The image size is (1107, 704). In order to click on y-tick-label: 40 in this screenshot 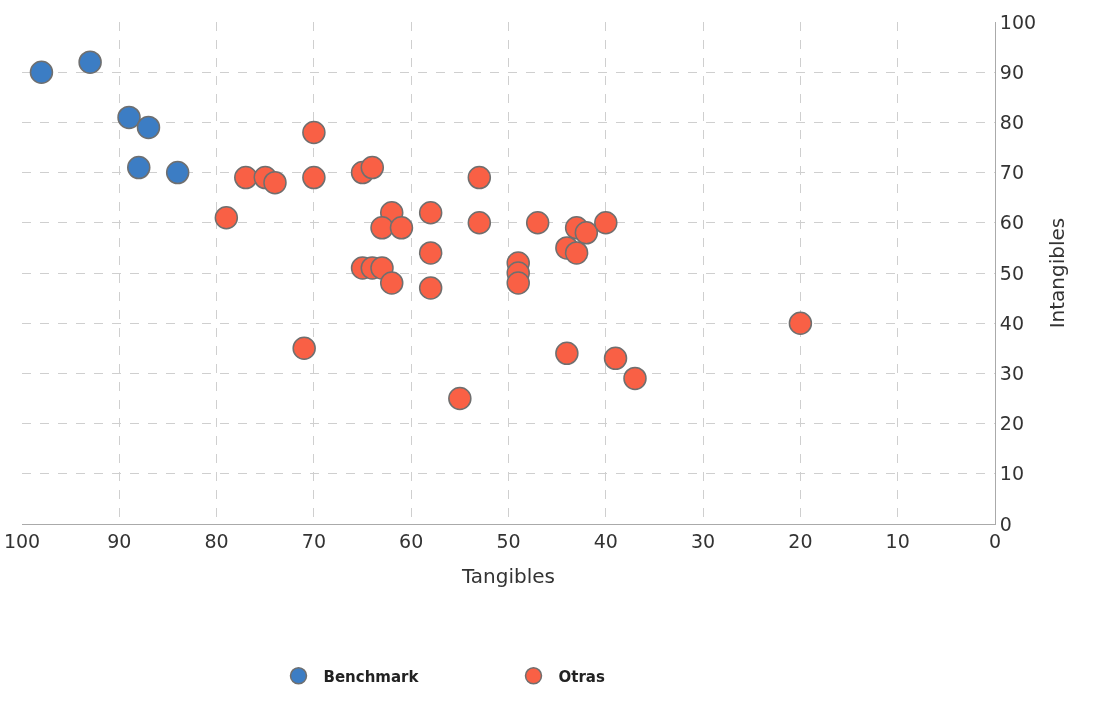, I will do `click(1011, 322)`.